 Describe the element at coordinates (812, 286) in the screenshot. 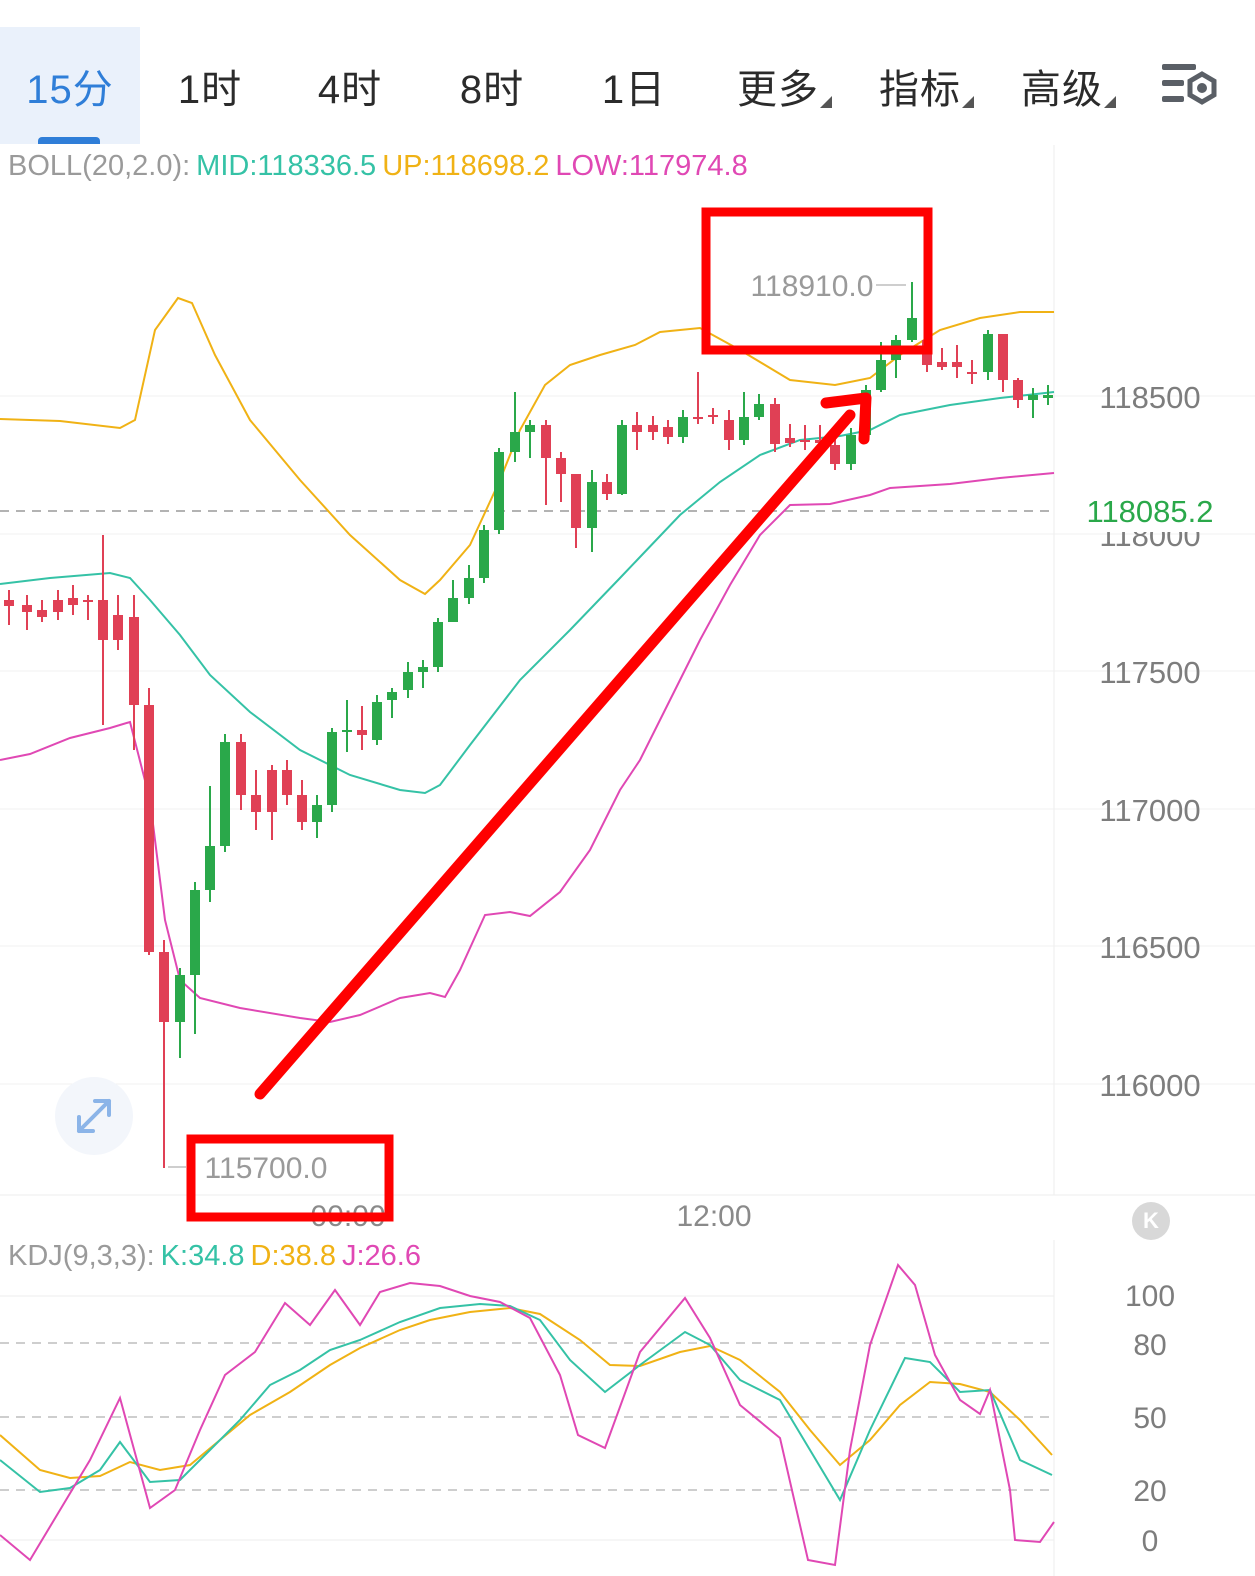

I see `high-price-label: 118910.0` at that location.